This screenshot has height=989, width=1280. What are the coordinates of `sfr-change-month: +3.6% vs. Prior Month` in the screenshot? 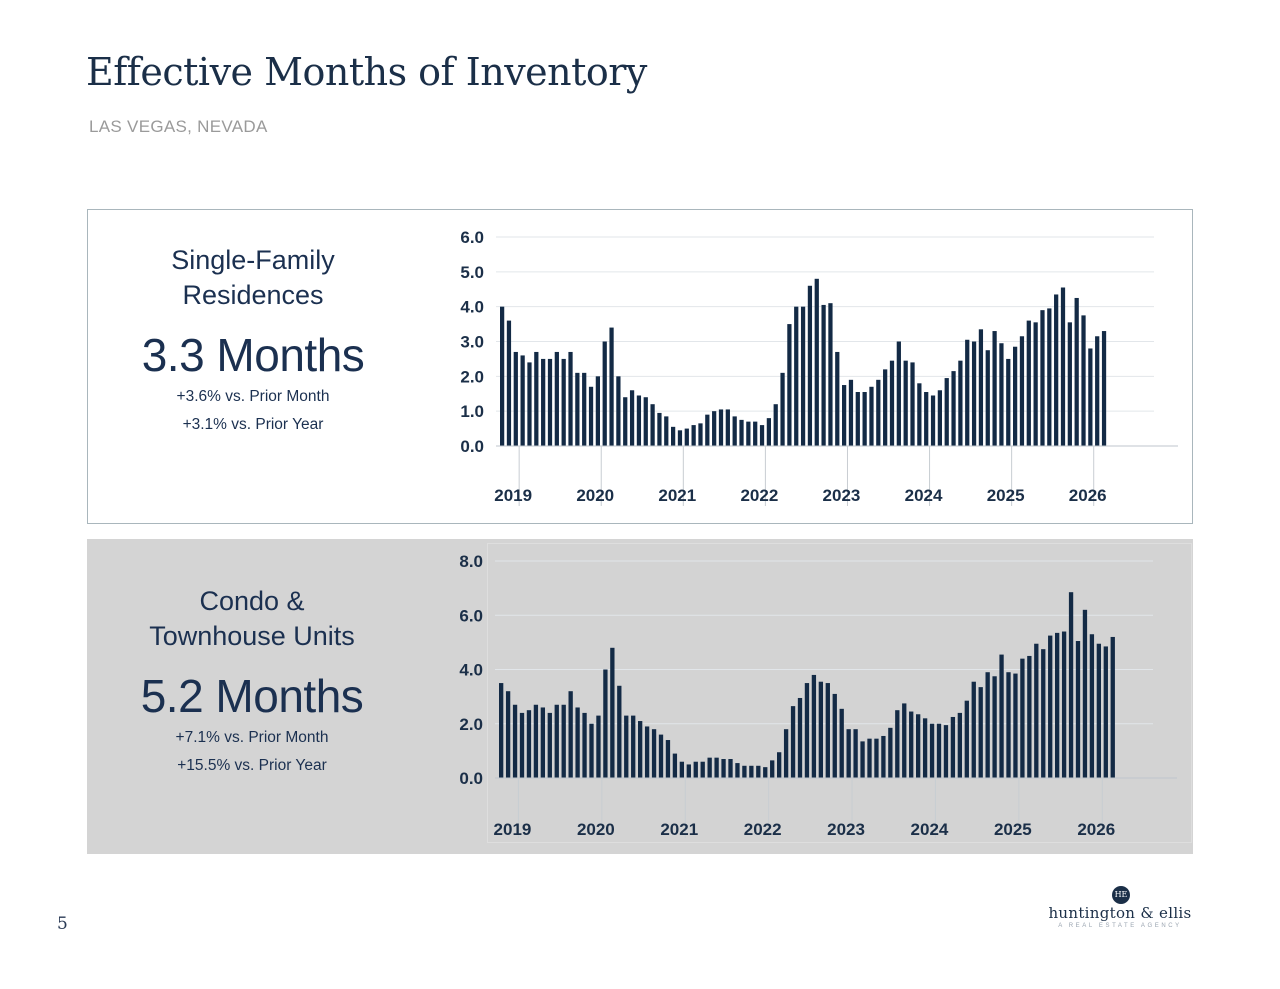 It's located at (253, 396).